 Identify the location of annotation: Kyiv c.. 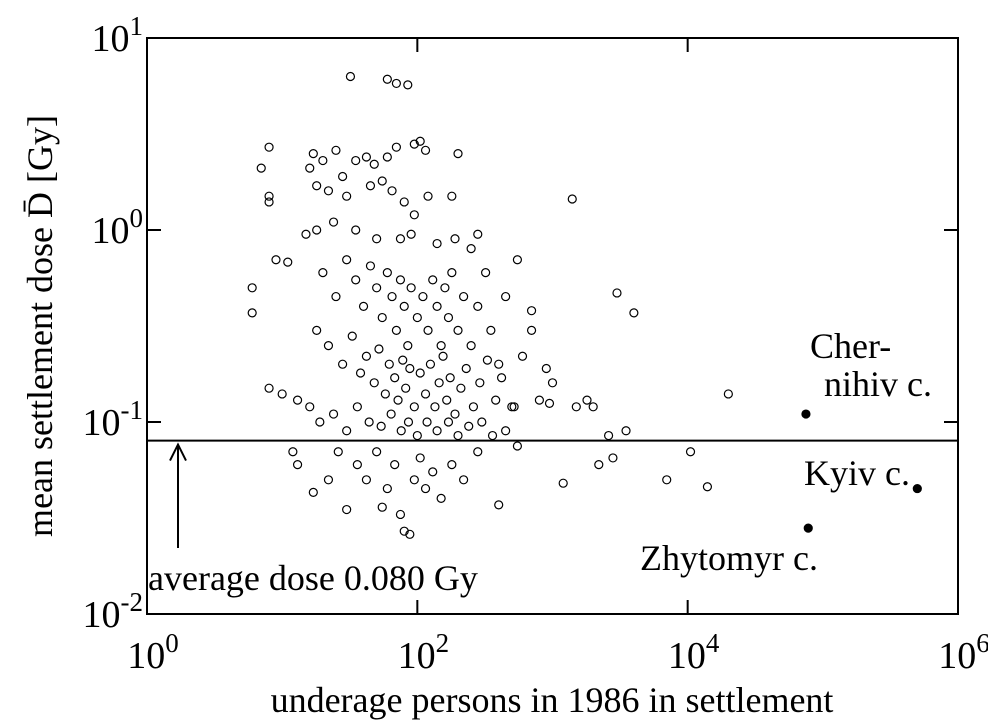
(857, 473).